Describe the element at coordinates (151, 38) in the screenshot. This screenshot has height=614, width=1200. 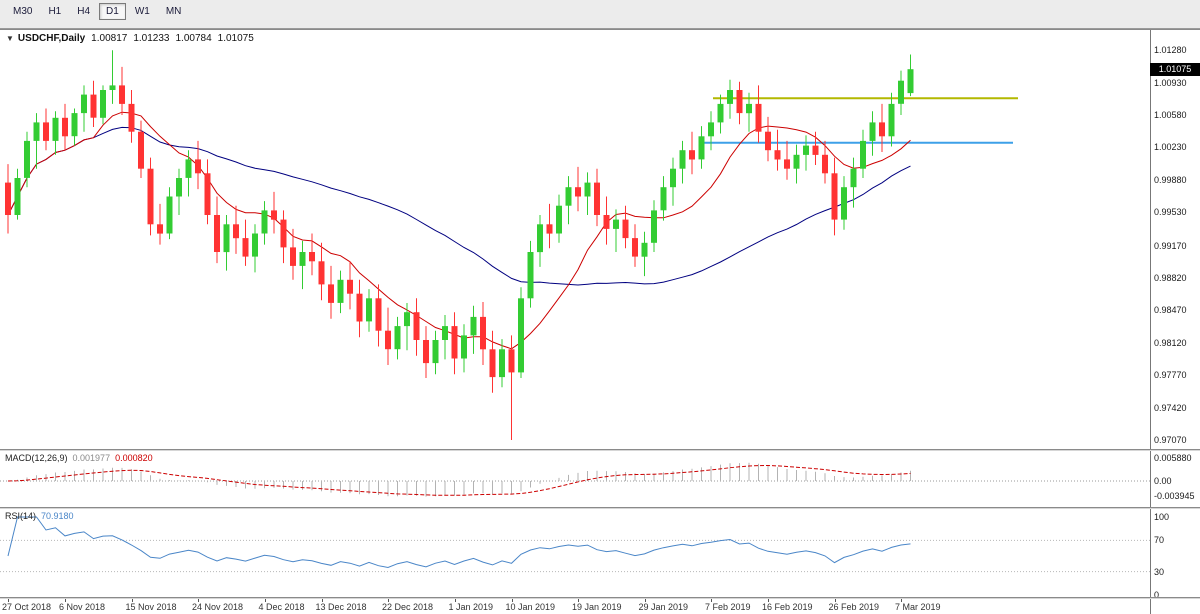
I see `ohlc-high: 1.01233` at that location.